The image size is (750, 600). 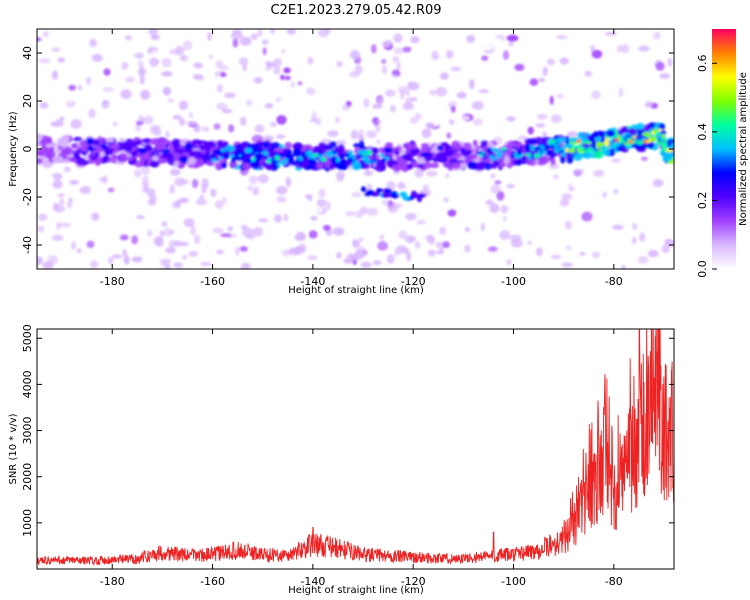 What do you see at coordinates (614, 281) in the screenshot?
I see `x-tick-label: -80` at bounding box center [614, 281].